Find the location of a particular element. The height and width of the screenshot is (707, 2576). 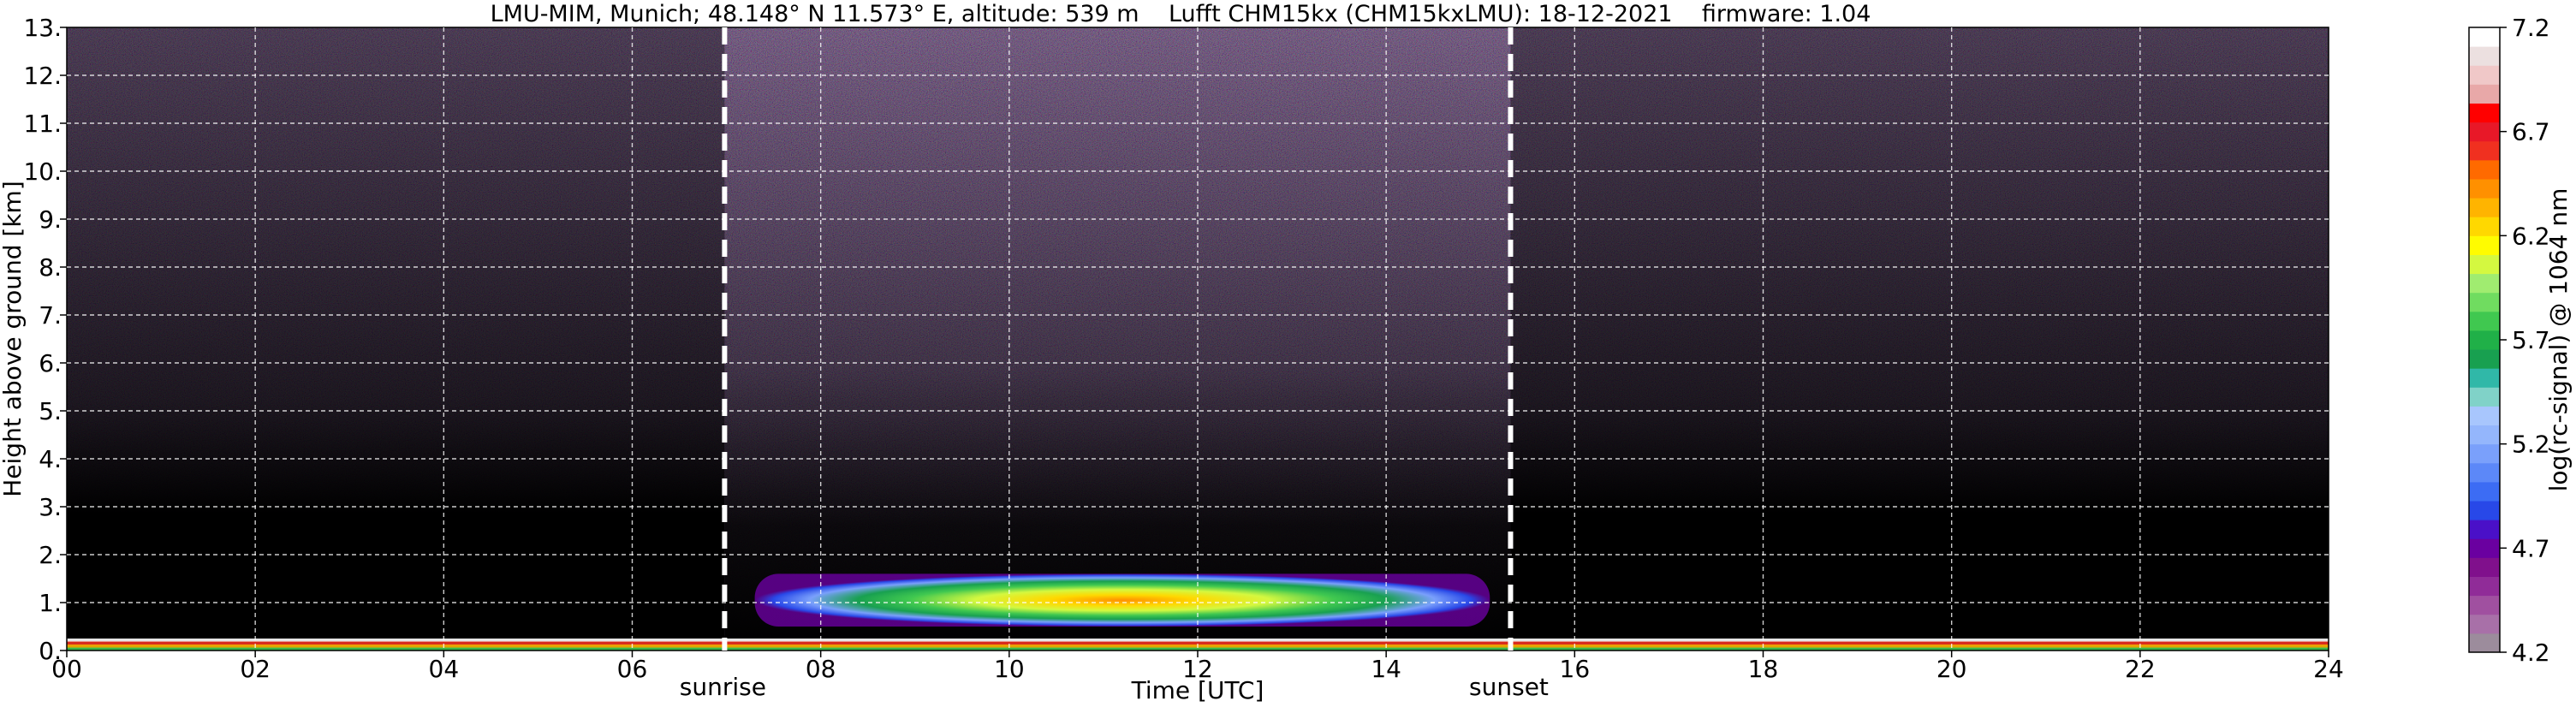

x-tick-label: 24 is located at coordinates (2328, 669).